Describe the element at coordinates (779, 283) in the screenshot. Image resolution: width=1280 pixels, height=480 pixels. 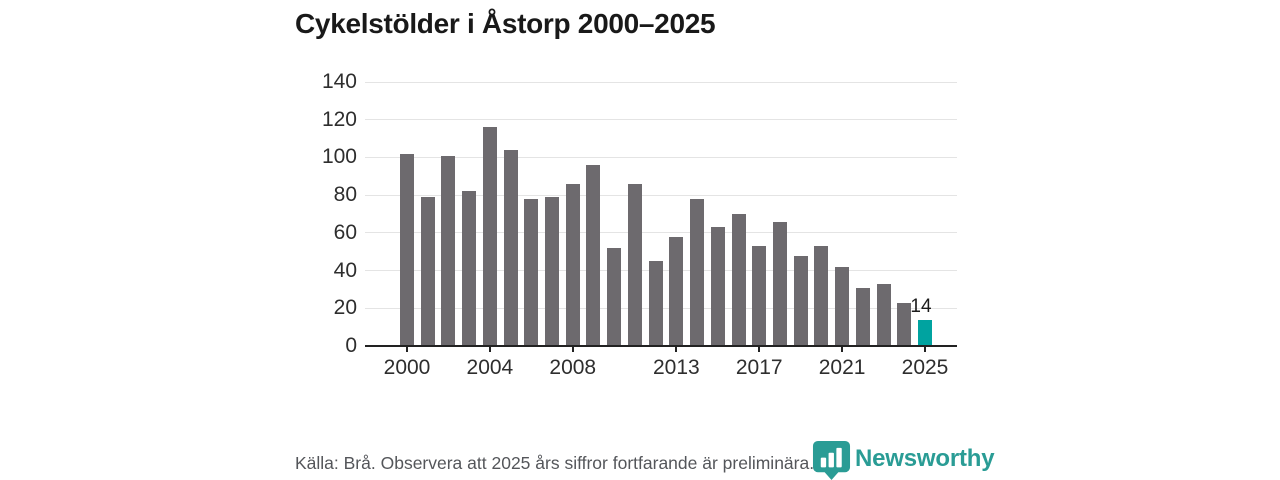
I see `bar-2018` at that location.